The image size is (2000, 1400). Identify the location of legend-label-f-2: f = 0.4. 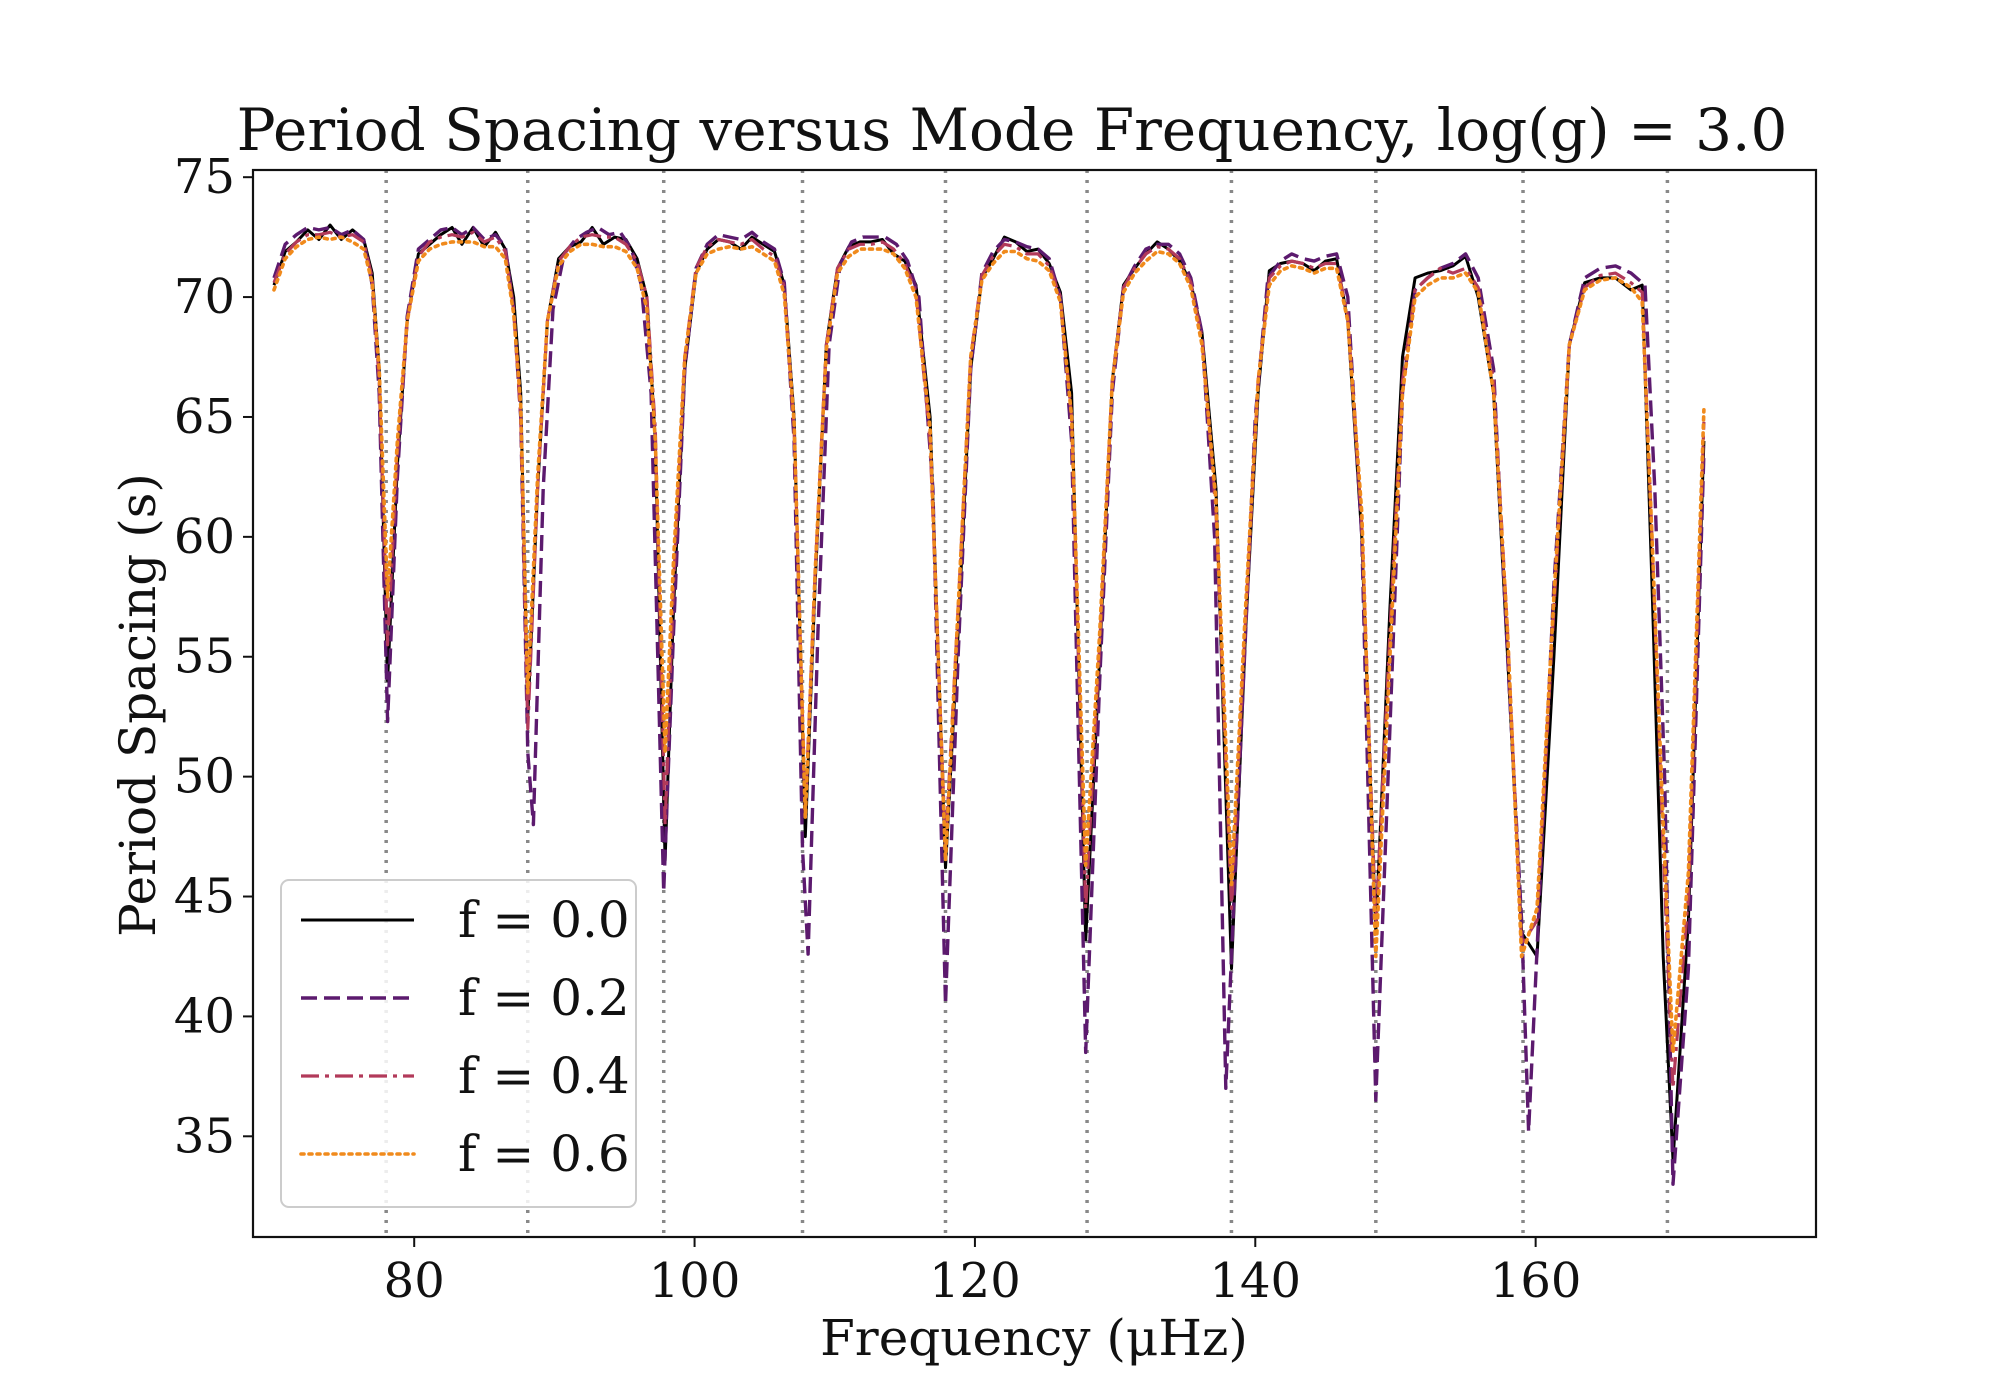
(544, 1076).